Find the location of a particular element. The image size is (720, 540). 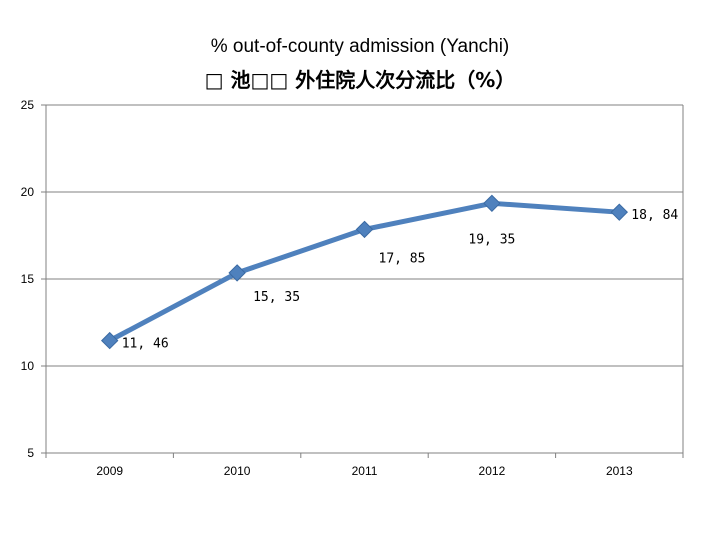

x-tick-label-2012: 2012 is located at coordinates (492, 471).